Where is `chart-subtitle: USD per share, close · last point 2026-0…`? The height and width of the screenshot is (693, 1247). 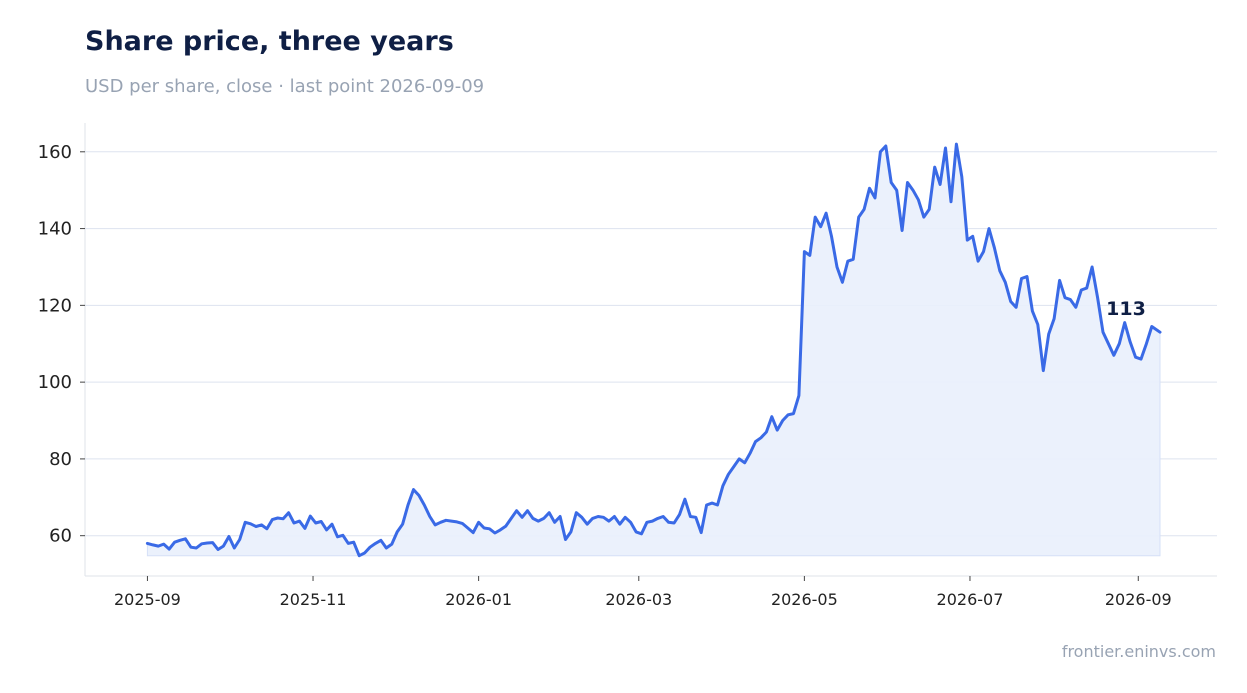 chart-subtitle: USD per share, close · last point 2026-0… is located at coordinates (285, 86).